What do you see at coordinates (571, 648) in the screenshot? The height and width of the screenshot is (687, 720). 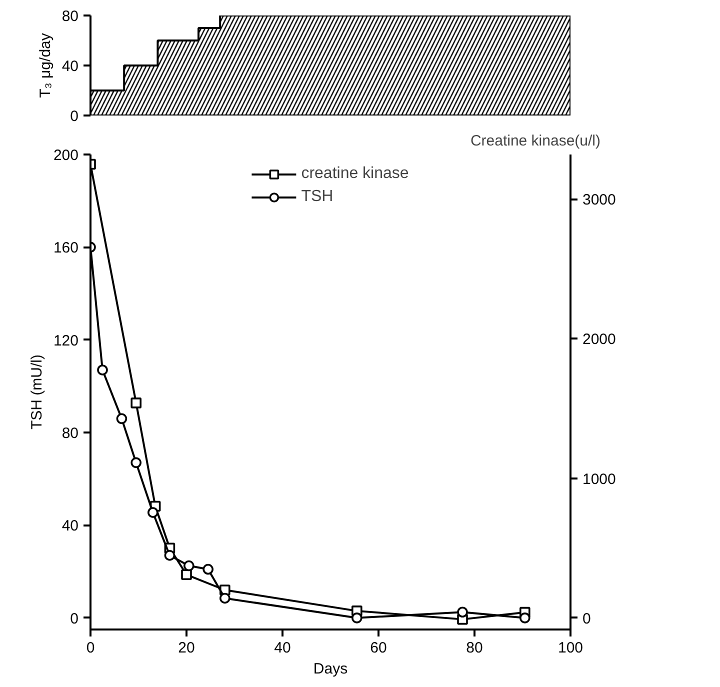 I see `x-tick-label: 100` at bounding box center [571, 648].